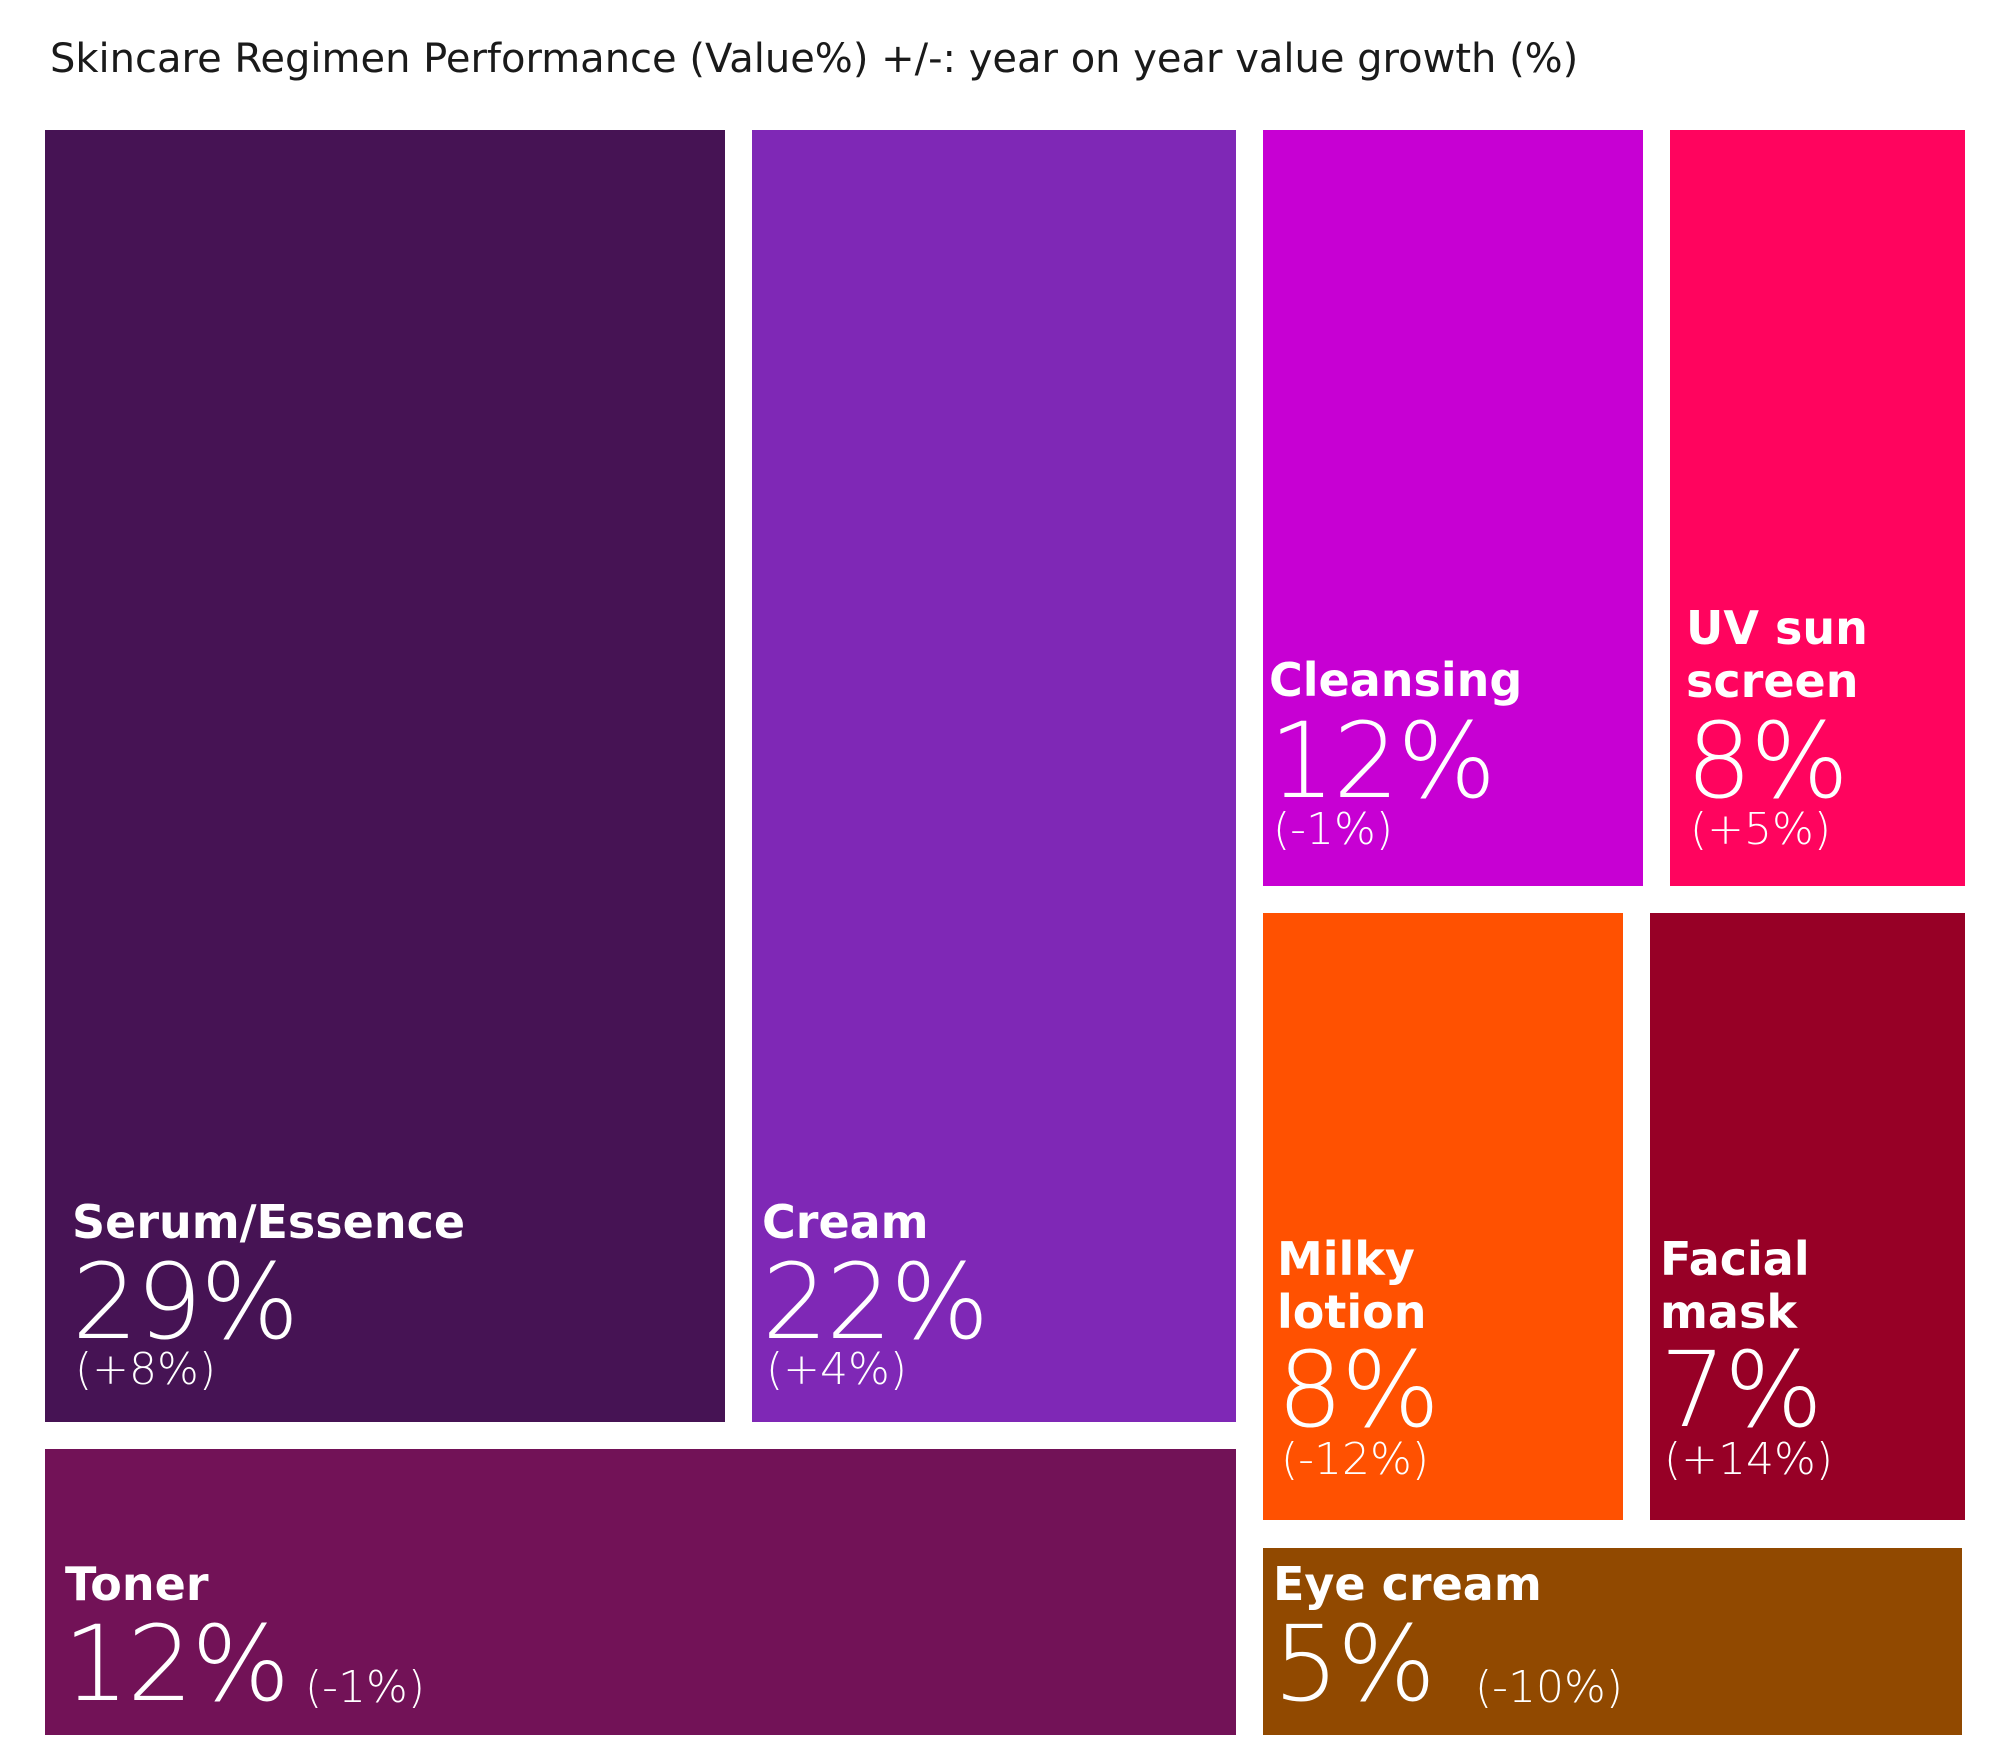  What do you see at coordinates (269, 1222) in the screenshot?
I see `tile-label: Serum/Essence` at bounding box center [269, 1222].